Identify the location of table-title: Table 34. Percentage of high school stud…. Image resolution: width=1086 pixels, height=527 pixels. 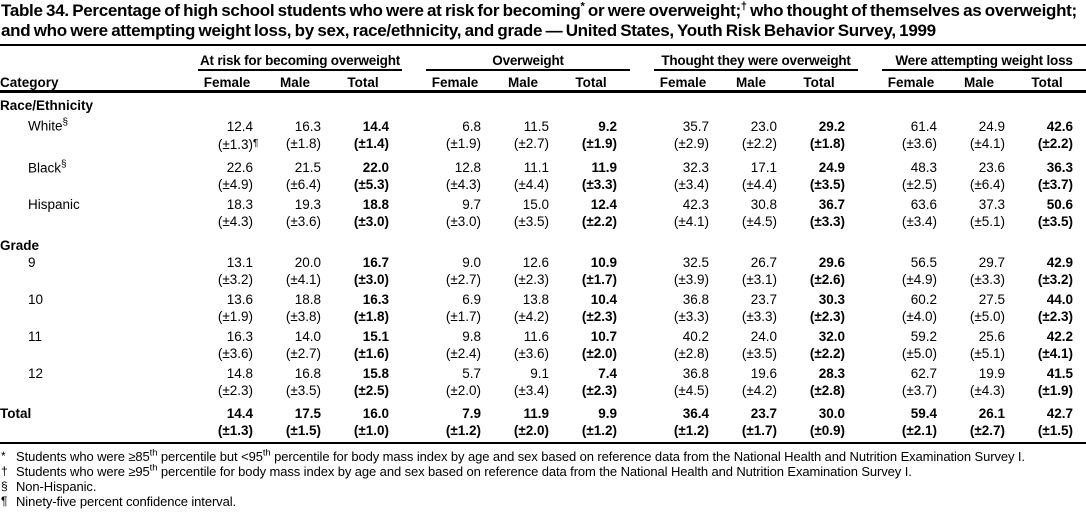
(539, 20).